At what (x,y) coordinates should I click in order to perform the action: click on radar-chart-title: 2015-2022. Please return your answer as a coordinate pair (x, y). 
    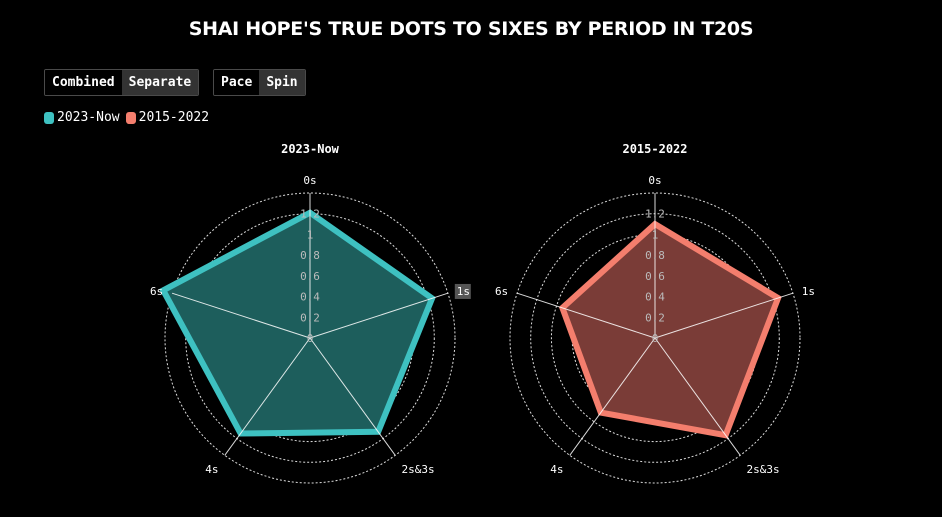
    Looking at the image, I should click on (654, 149).